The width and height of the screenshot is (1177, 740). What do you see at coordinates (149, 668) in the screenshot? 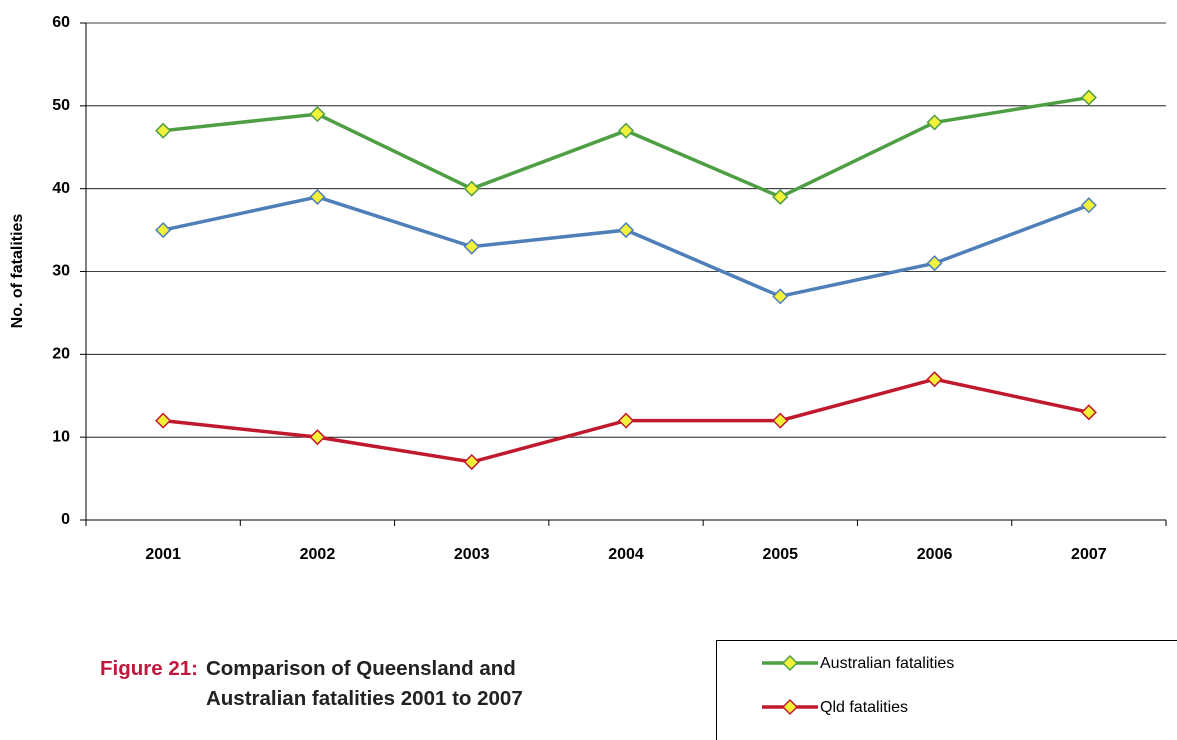
I see `figure-label: Figure 21:` at bounding box center [149, 668].